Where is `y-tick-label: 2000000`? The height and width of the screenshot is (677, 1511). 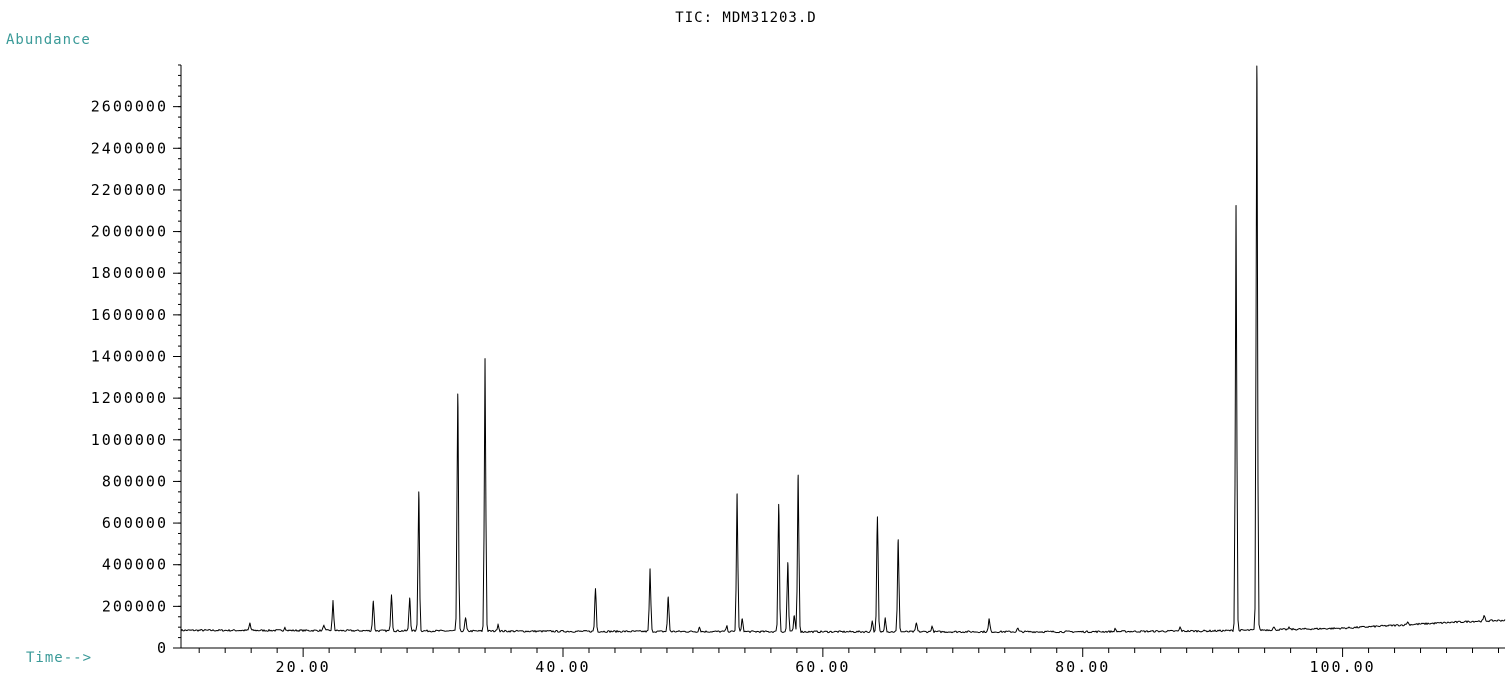
y-tick-label: 2000000 is located at coordinates (129, 232).